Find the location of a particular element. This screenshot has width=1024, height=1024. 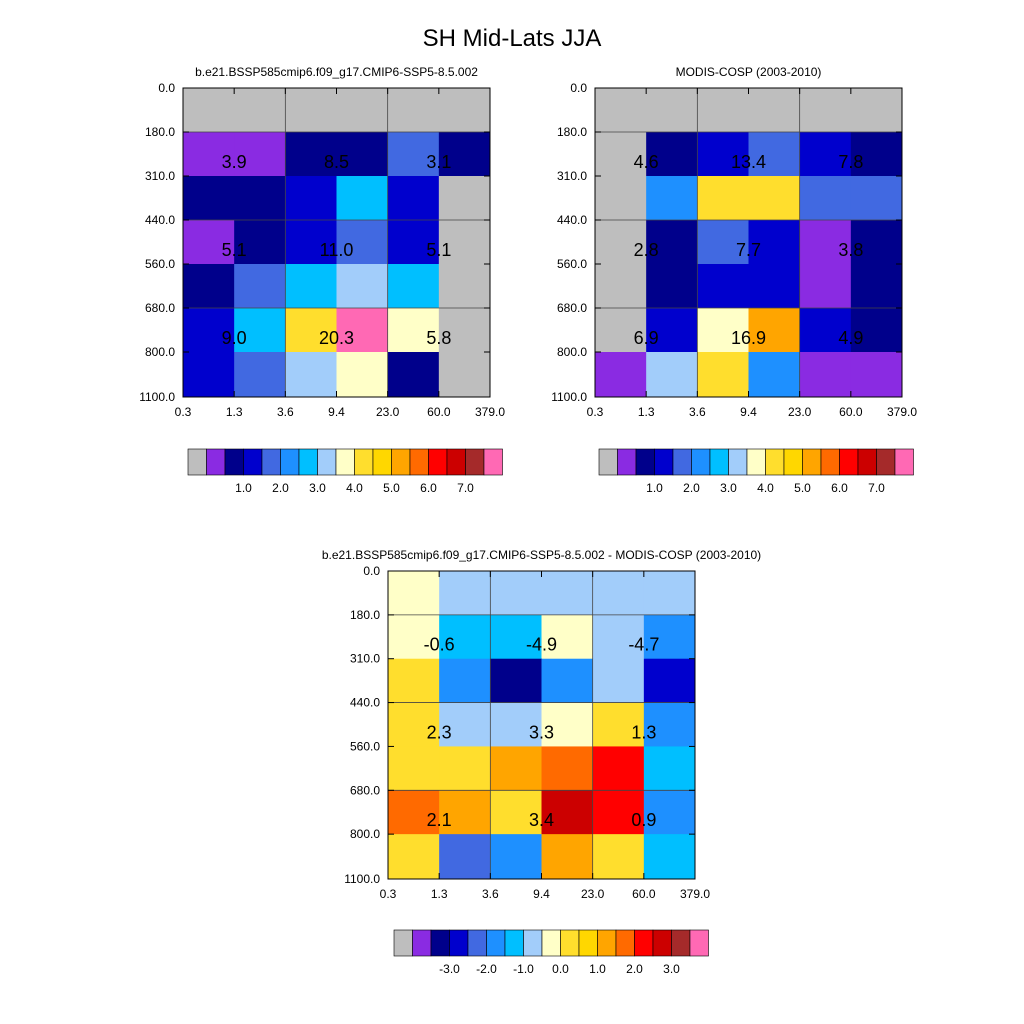

box-value-label: 3.3 is located at coordinates (541, 732).